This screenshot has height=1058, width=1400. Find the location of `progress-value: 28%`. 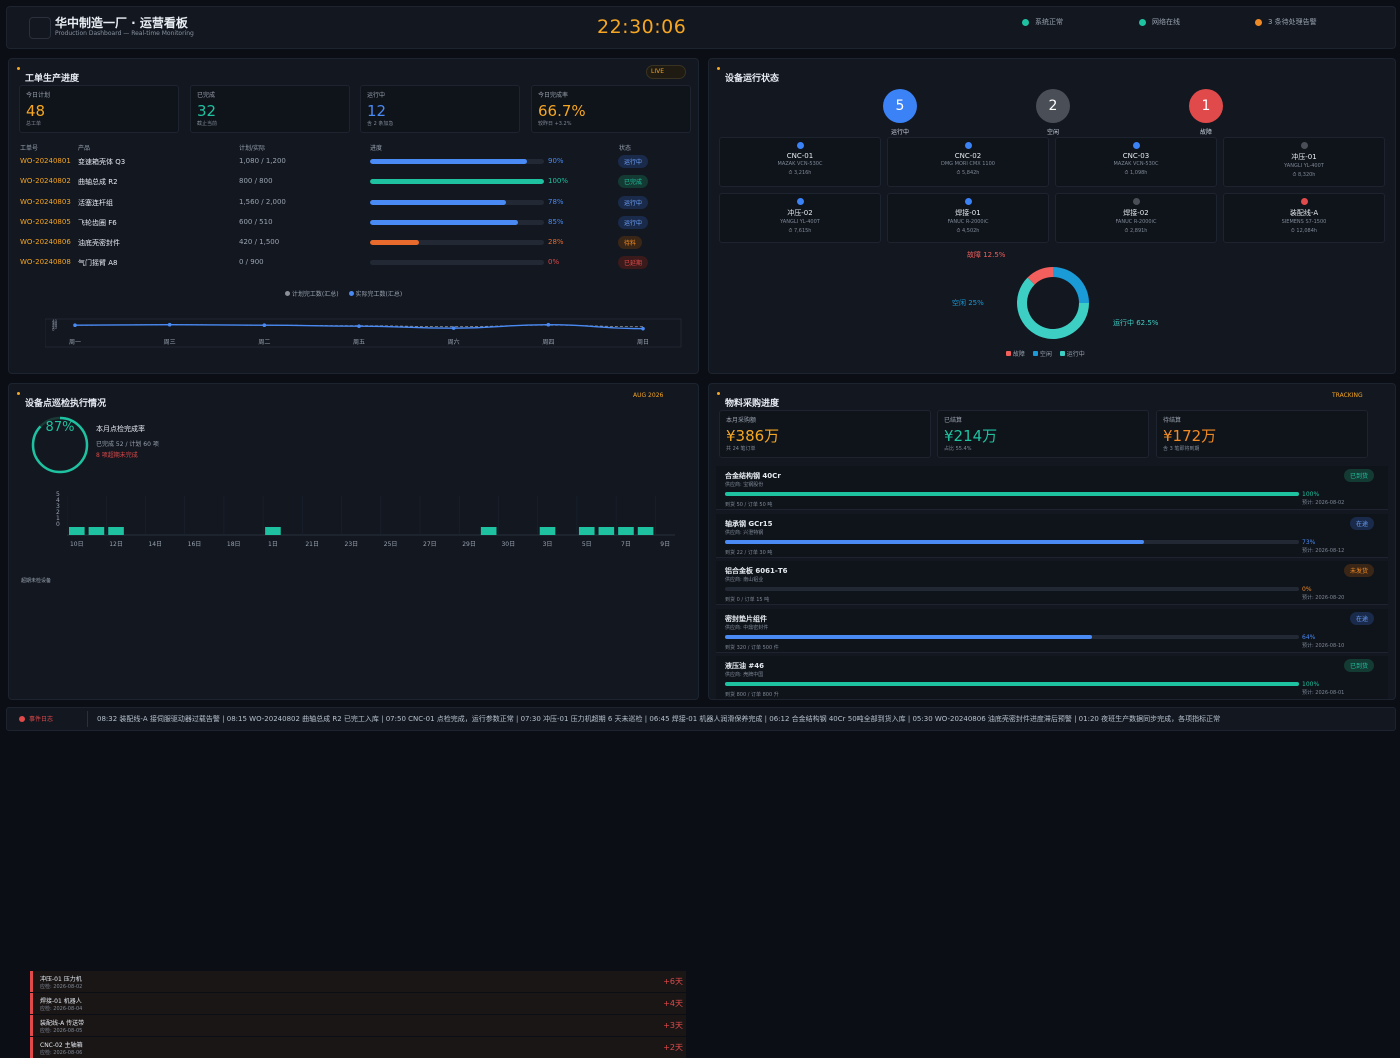

progress-value: 28% is located at coordinates (556, 242).